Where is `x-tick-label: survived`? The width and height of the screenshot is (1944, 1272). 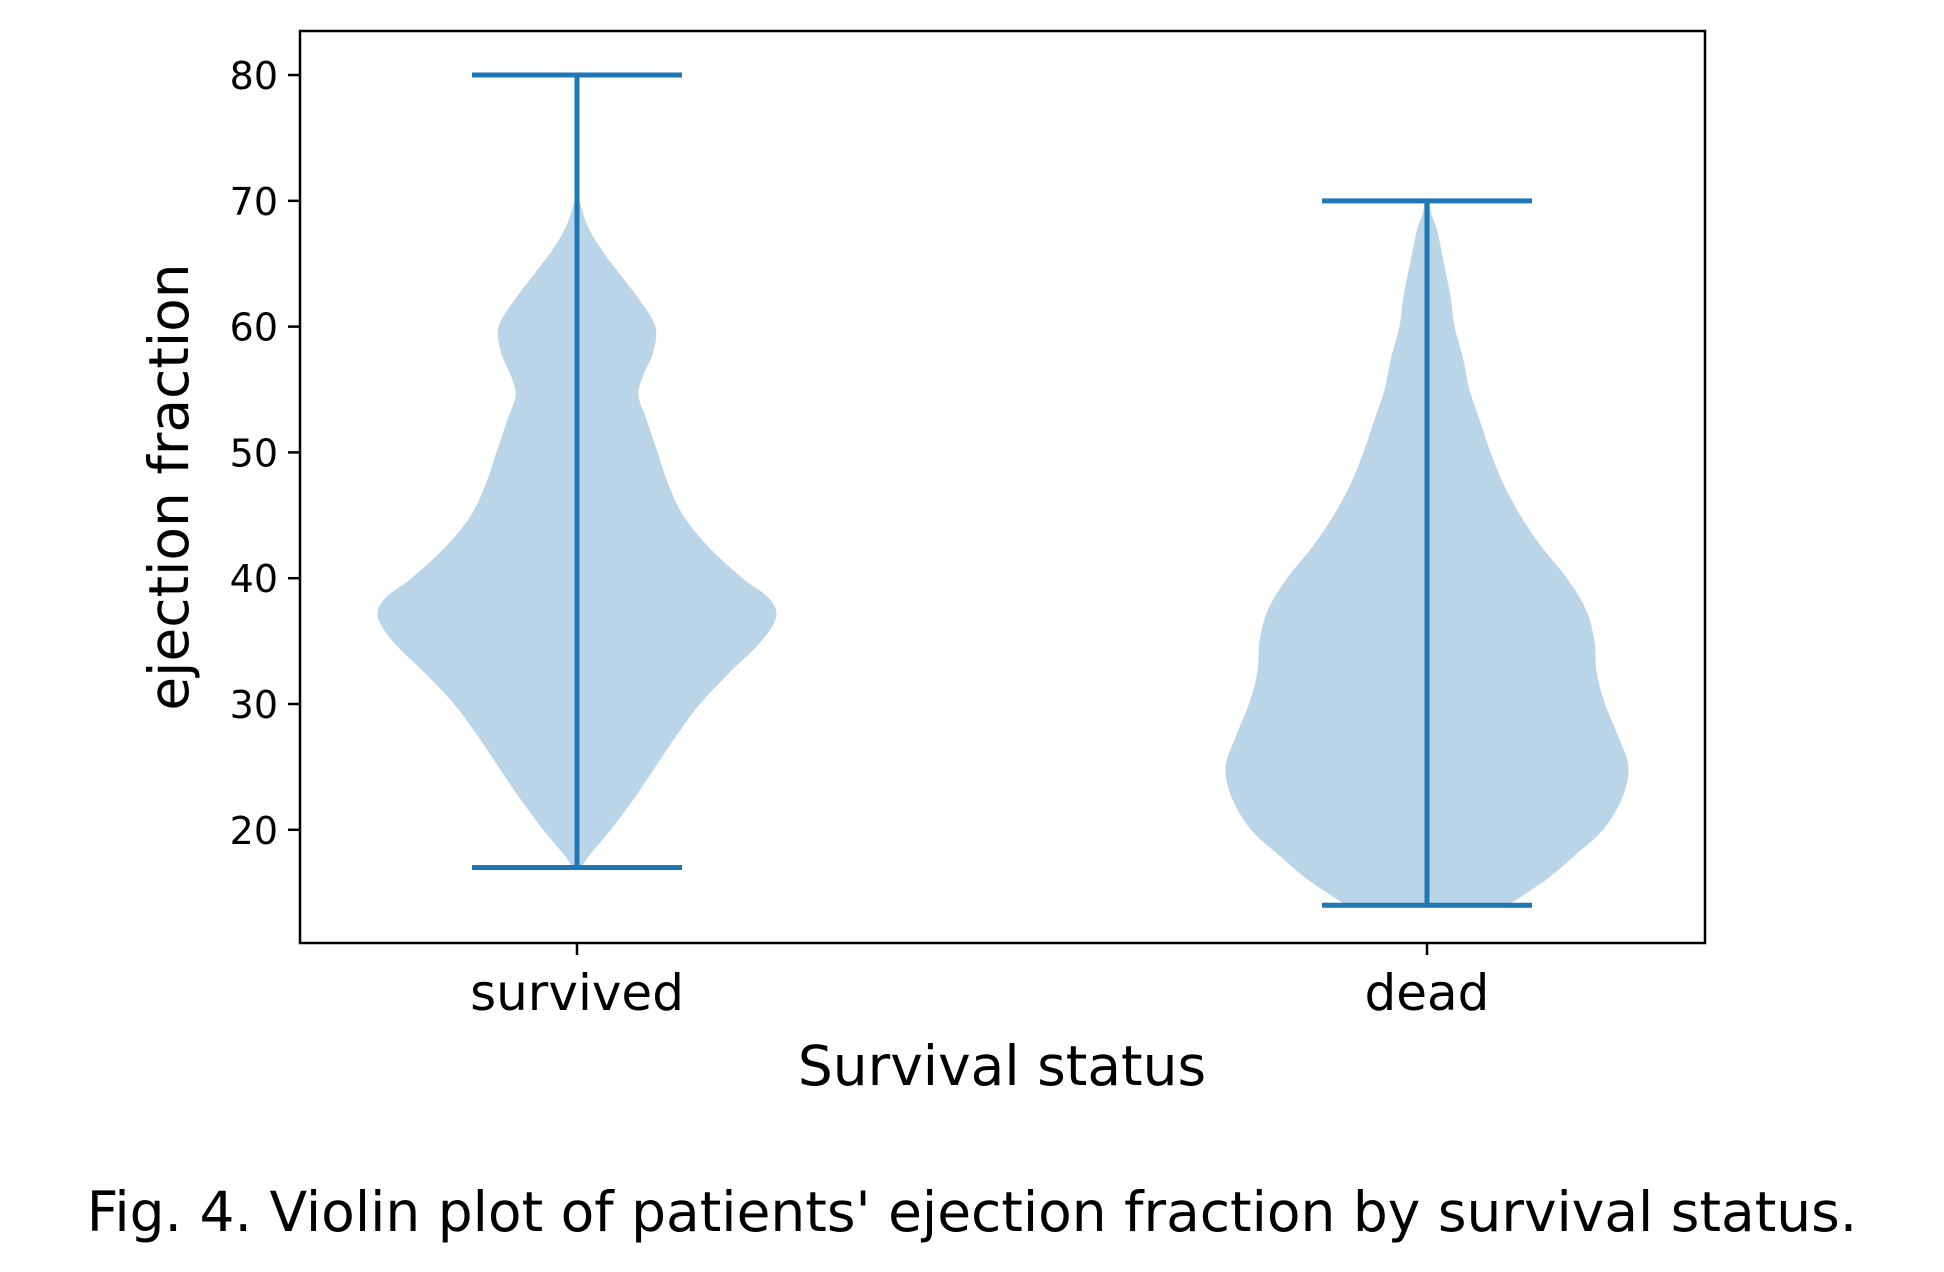 x-tick-label: survived is located at coordinates (577, 993).